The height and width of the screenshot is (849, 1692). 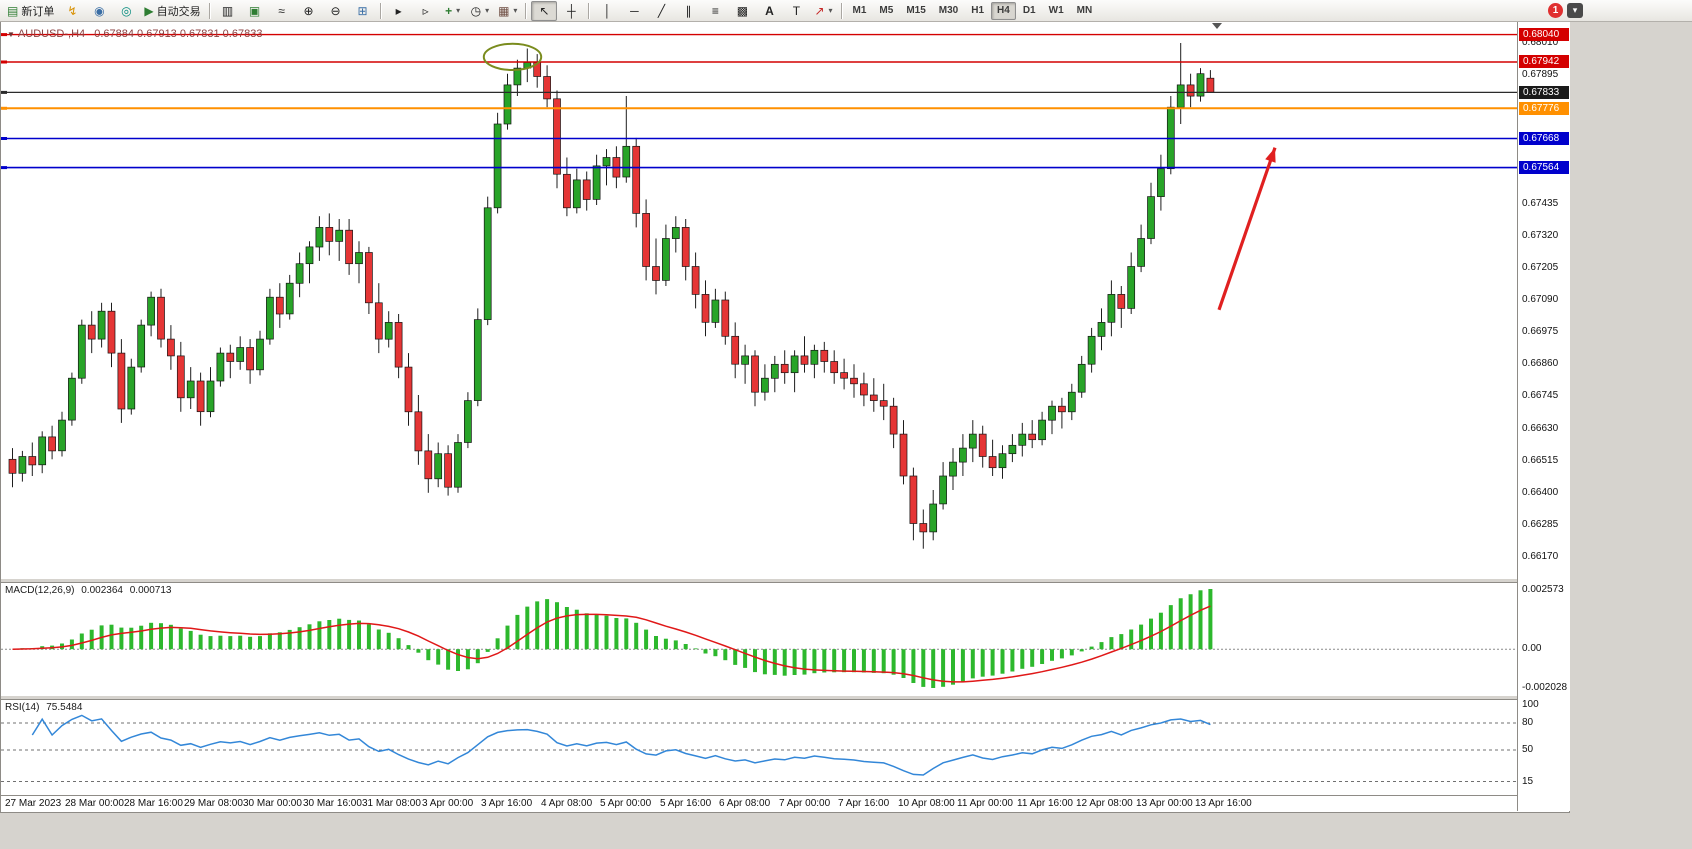 What do you see at coordinates (571, 11) in the screenshot?
I see `crosshair-tool-button: ┼` at bounding box center [571, 11].